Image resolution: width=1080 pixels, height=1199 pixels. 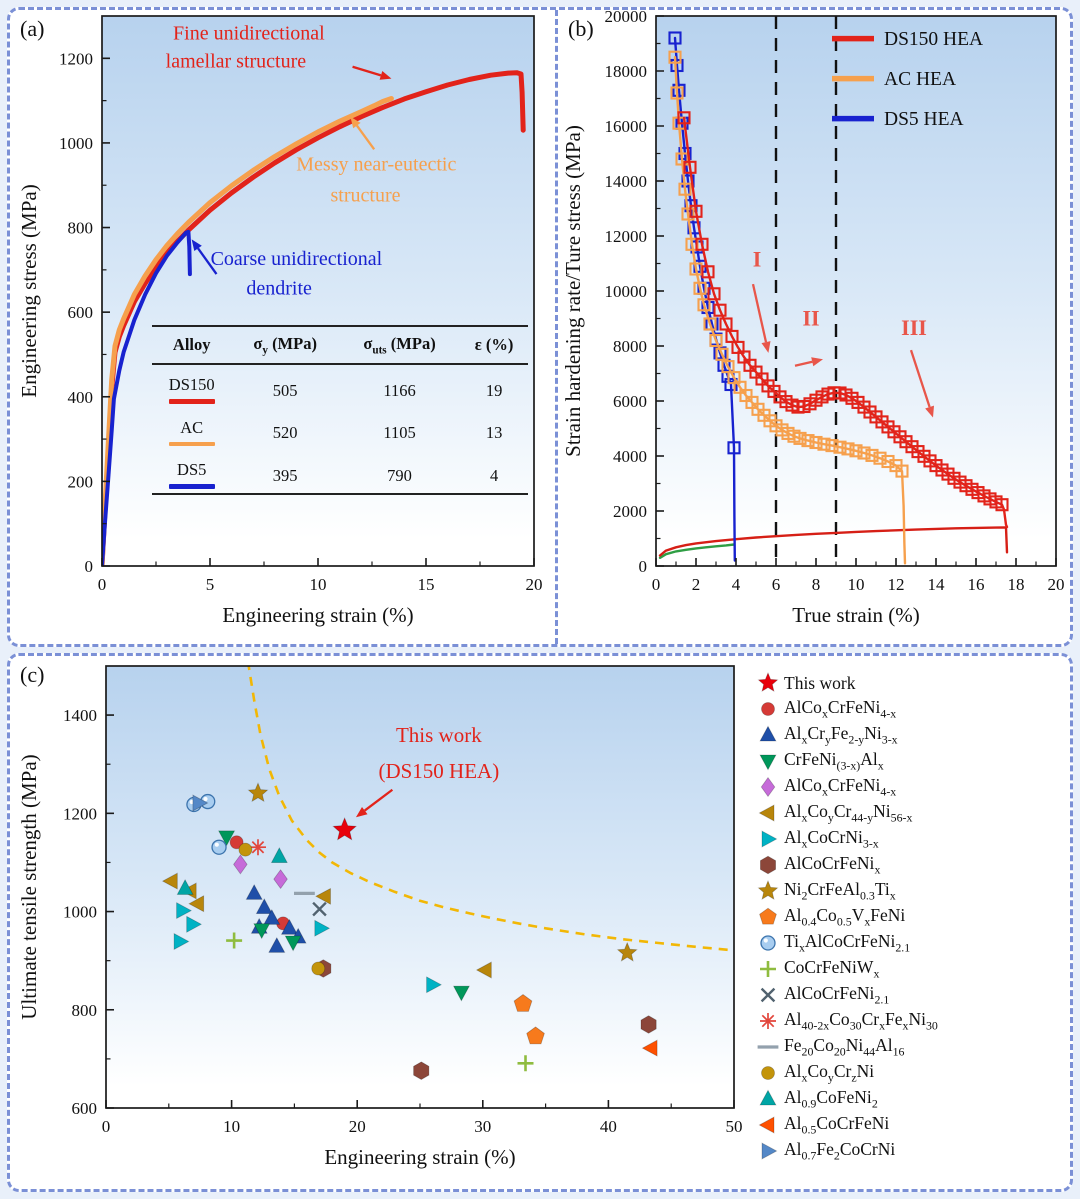 What do you see at coordinates (285, 346) in the screenshot?
I see `inset-table-header: σy (MPa)` at bounding box center [285, 346].